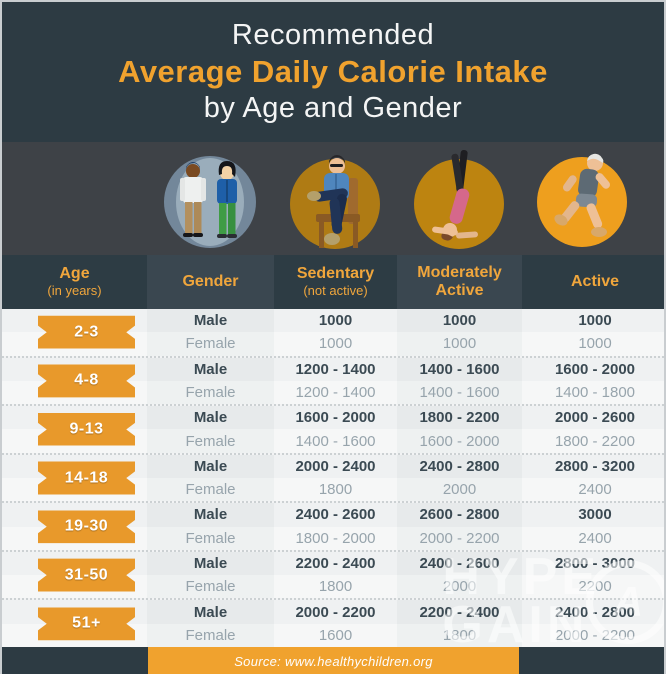 The height and width of the screenshot is (674, 666). I want to click on male-row: Male 1600 - 2000 1800 - 2200 2000 - 2600, so click(333, 418).